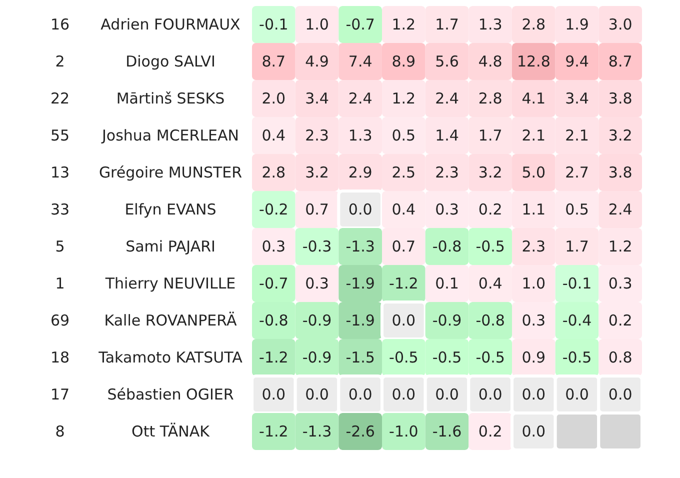  Describe the element at coordinates (60, 173) in the screenshot. I see `y2-tick-label: 13` at that location.